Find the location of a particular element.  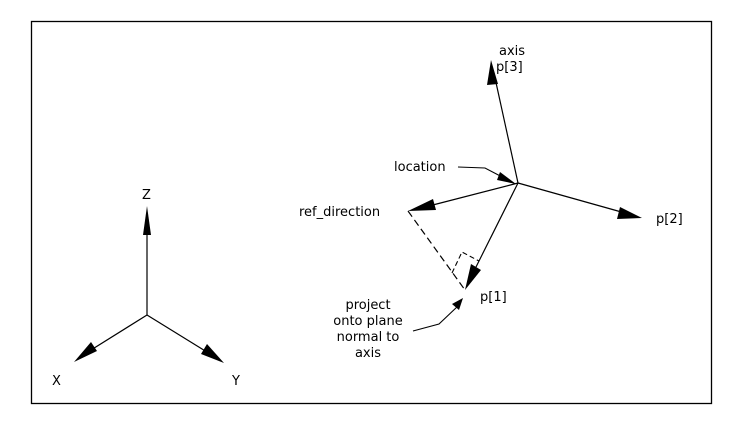

note-leader is located at coordinates (435, 318).